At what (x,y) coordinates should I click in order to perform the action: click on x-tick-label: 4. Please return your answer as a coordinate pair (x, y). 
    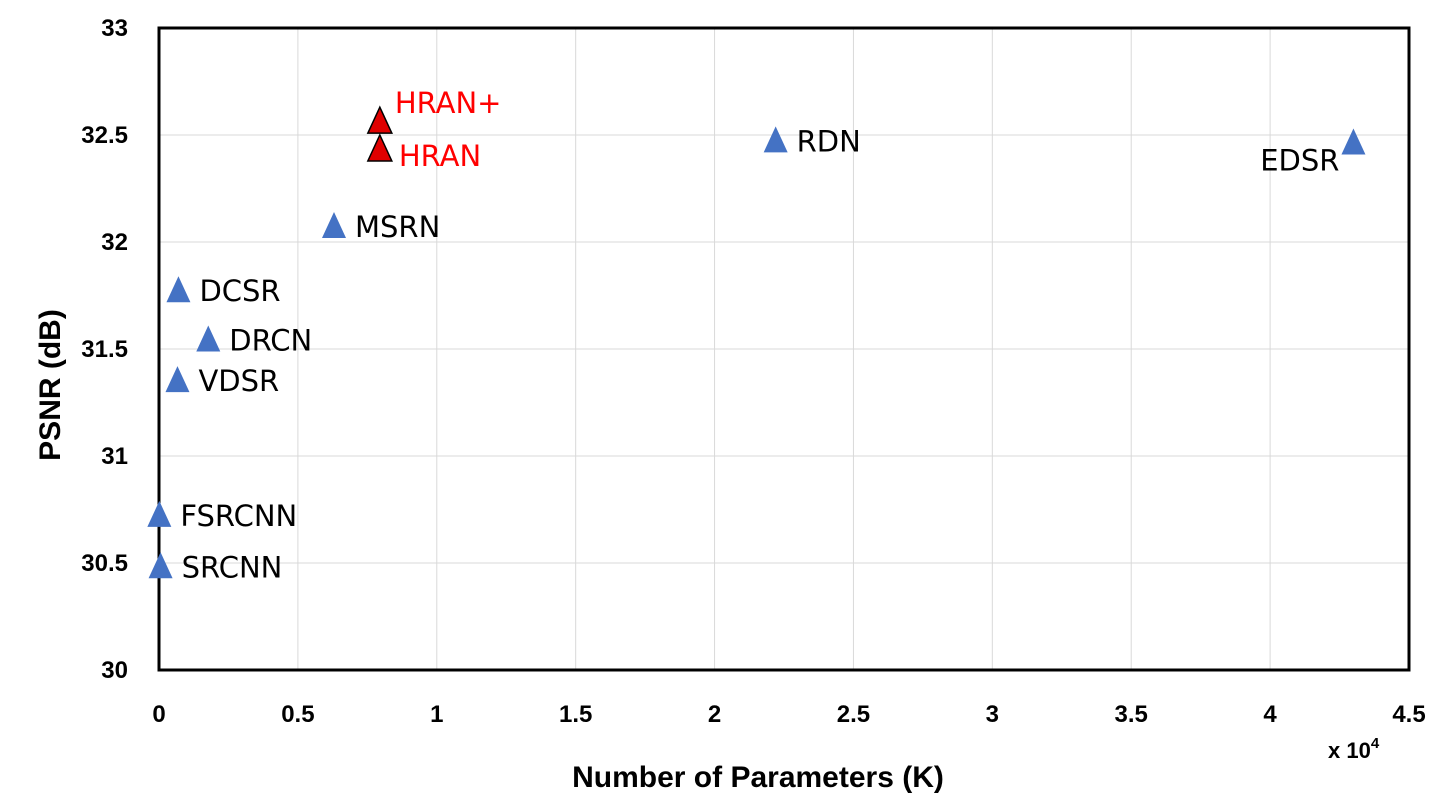
    Looking at the image, I should click on (1270, 714).